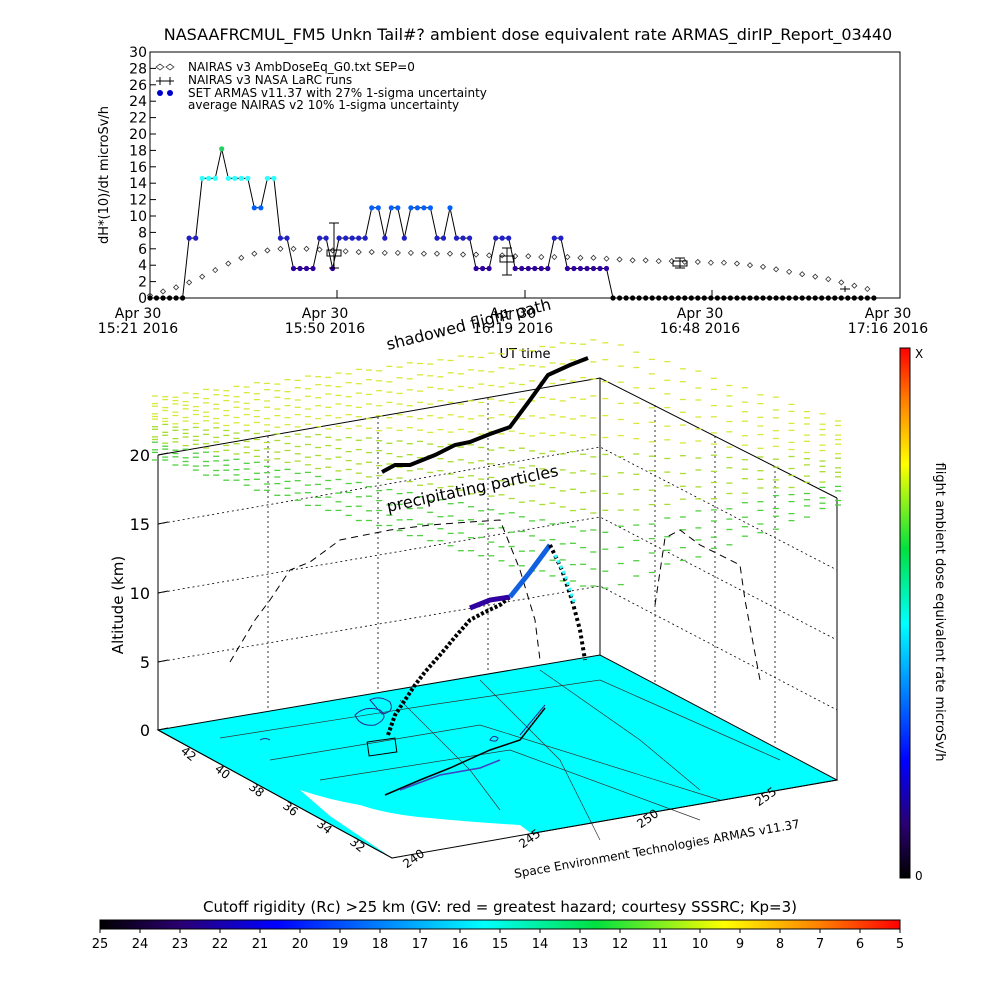  Describe the element at coordinates (165, 81) in the screenshot. I see `legend-plus-marker` at that location.